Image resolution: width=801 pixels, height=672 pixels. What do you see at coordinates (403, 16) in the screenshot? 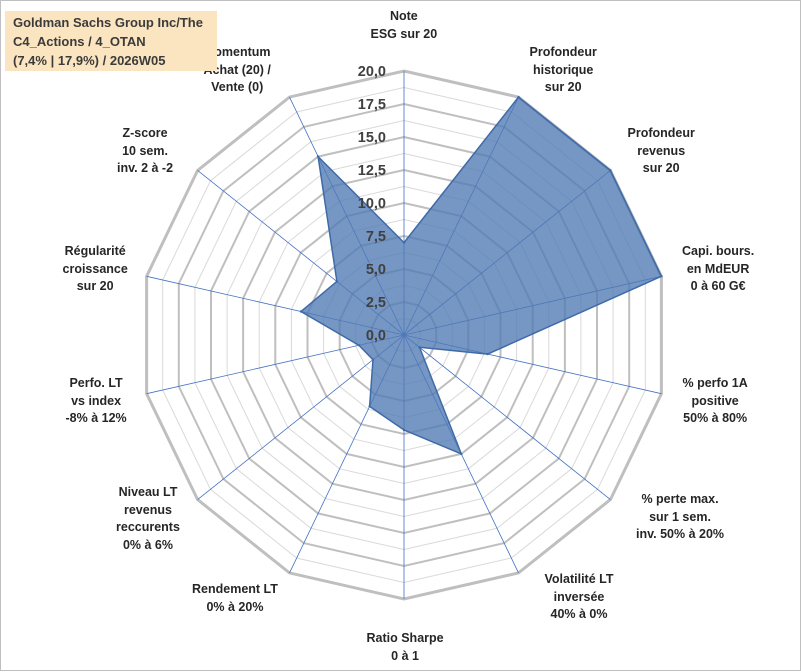
I see `axis-label-line: Note` at bounding box center [403, 16].